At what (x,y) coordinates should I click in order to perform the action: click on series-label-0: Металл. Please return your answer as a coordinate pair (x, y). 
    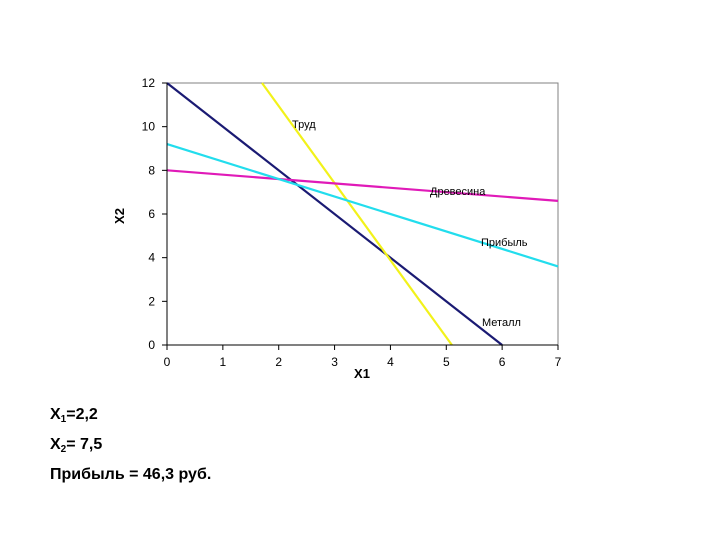
    Looking at the image, I should click on (501, 323).